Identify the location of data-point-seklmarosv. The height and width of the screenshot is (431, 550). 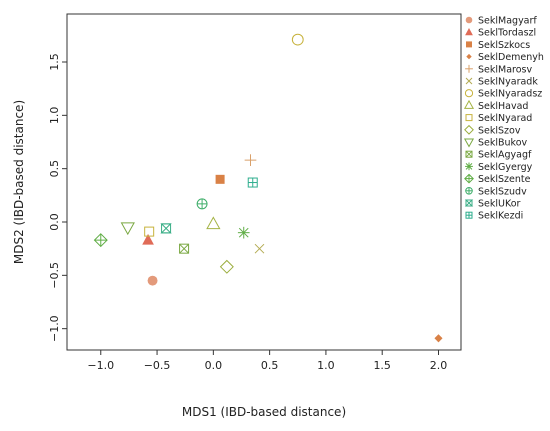
(250, 160).